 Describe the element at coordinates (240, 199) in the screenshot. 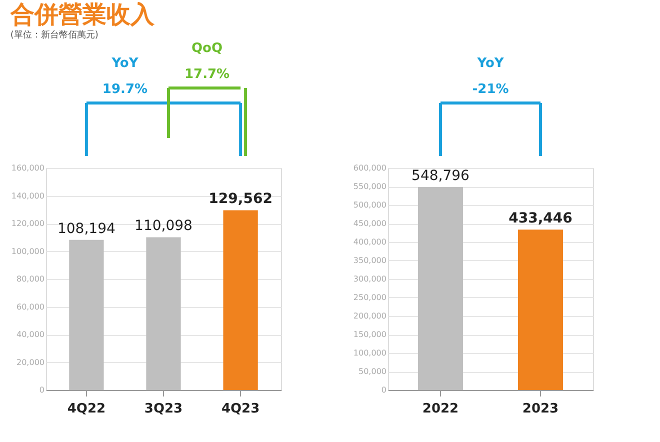

I see `data-label: 129,562` at that location.